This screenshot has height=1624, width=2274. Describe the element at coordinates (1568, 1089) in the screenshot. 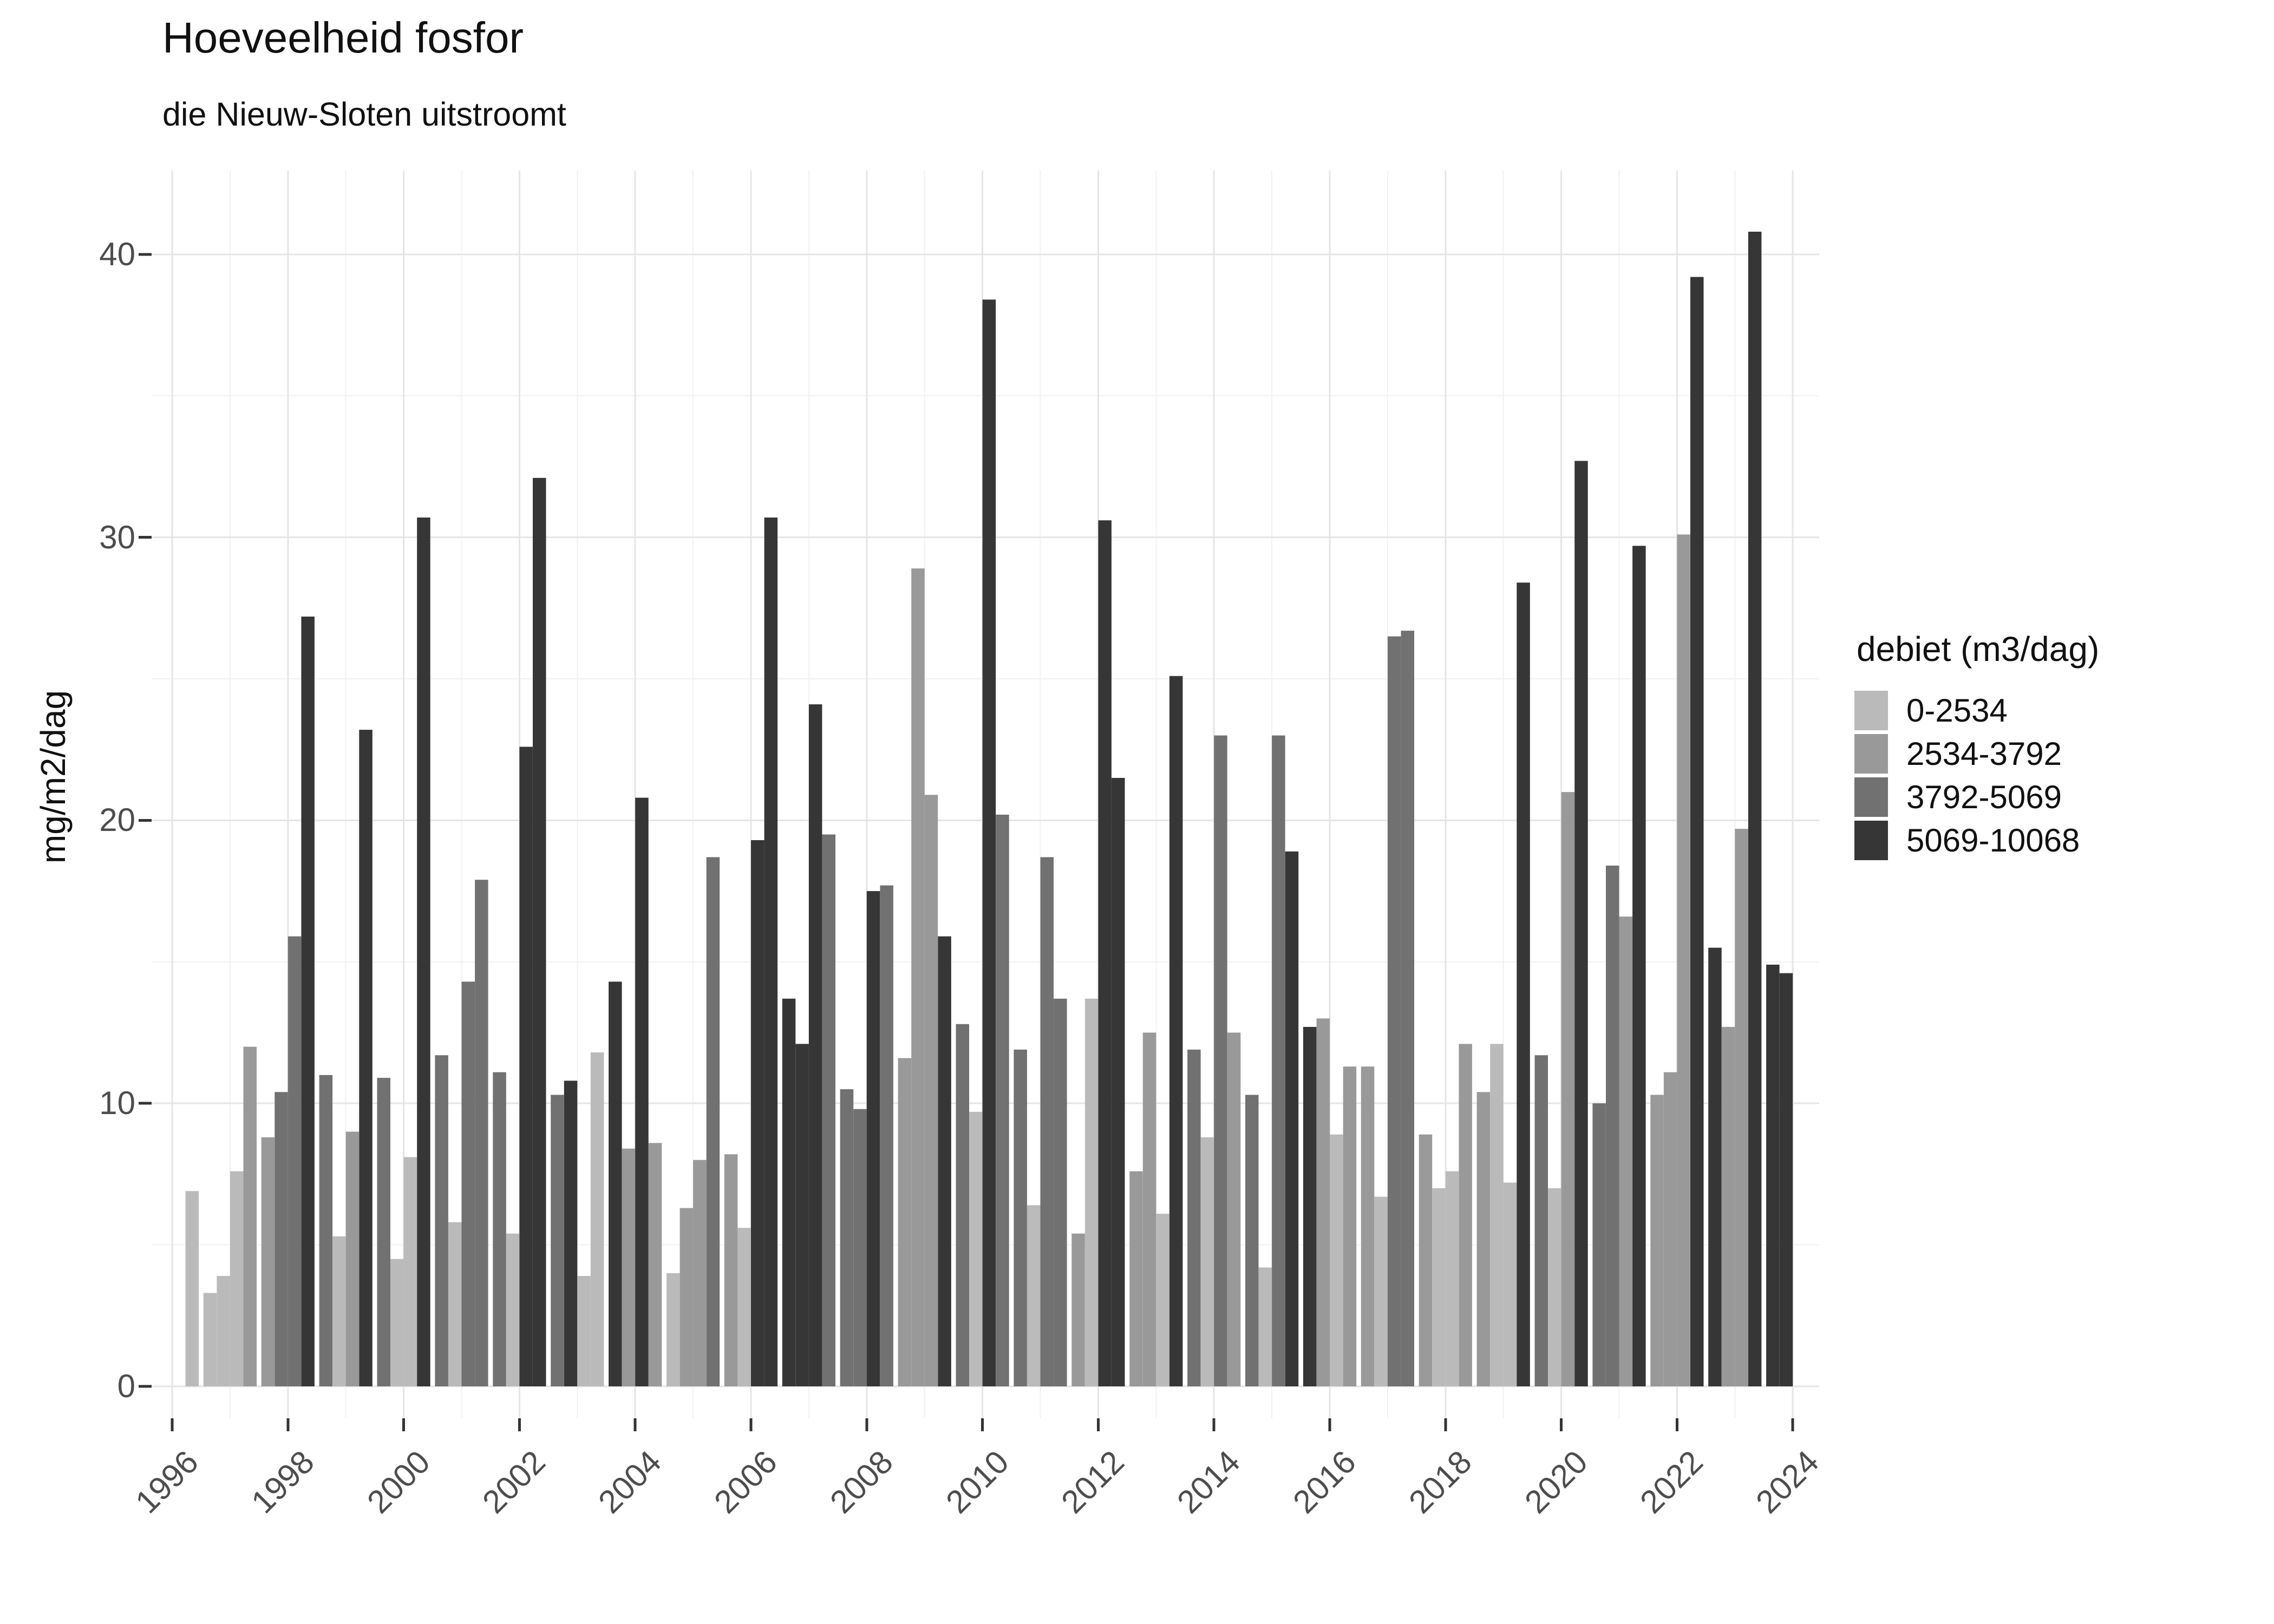

I see `bar-2020q1` at that location.